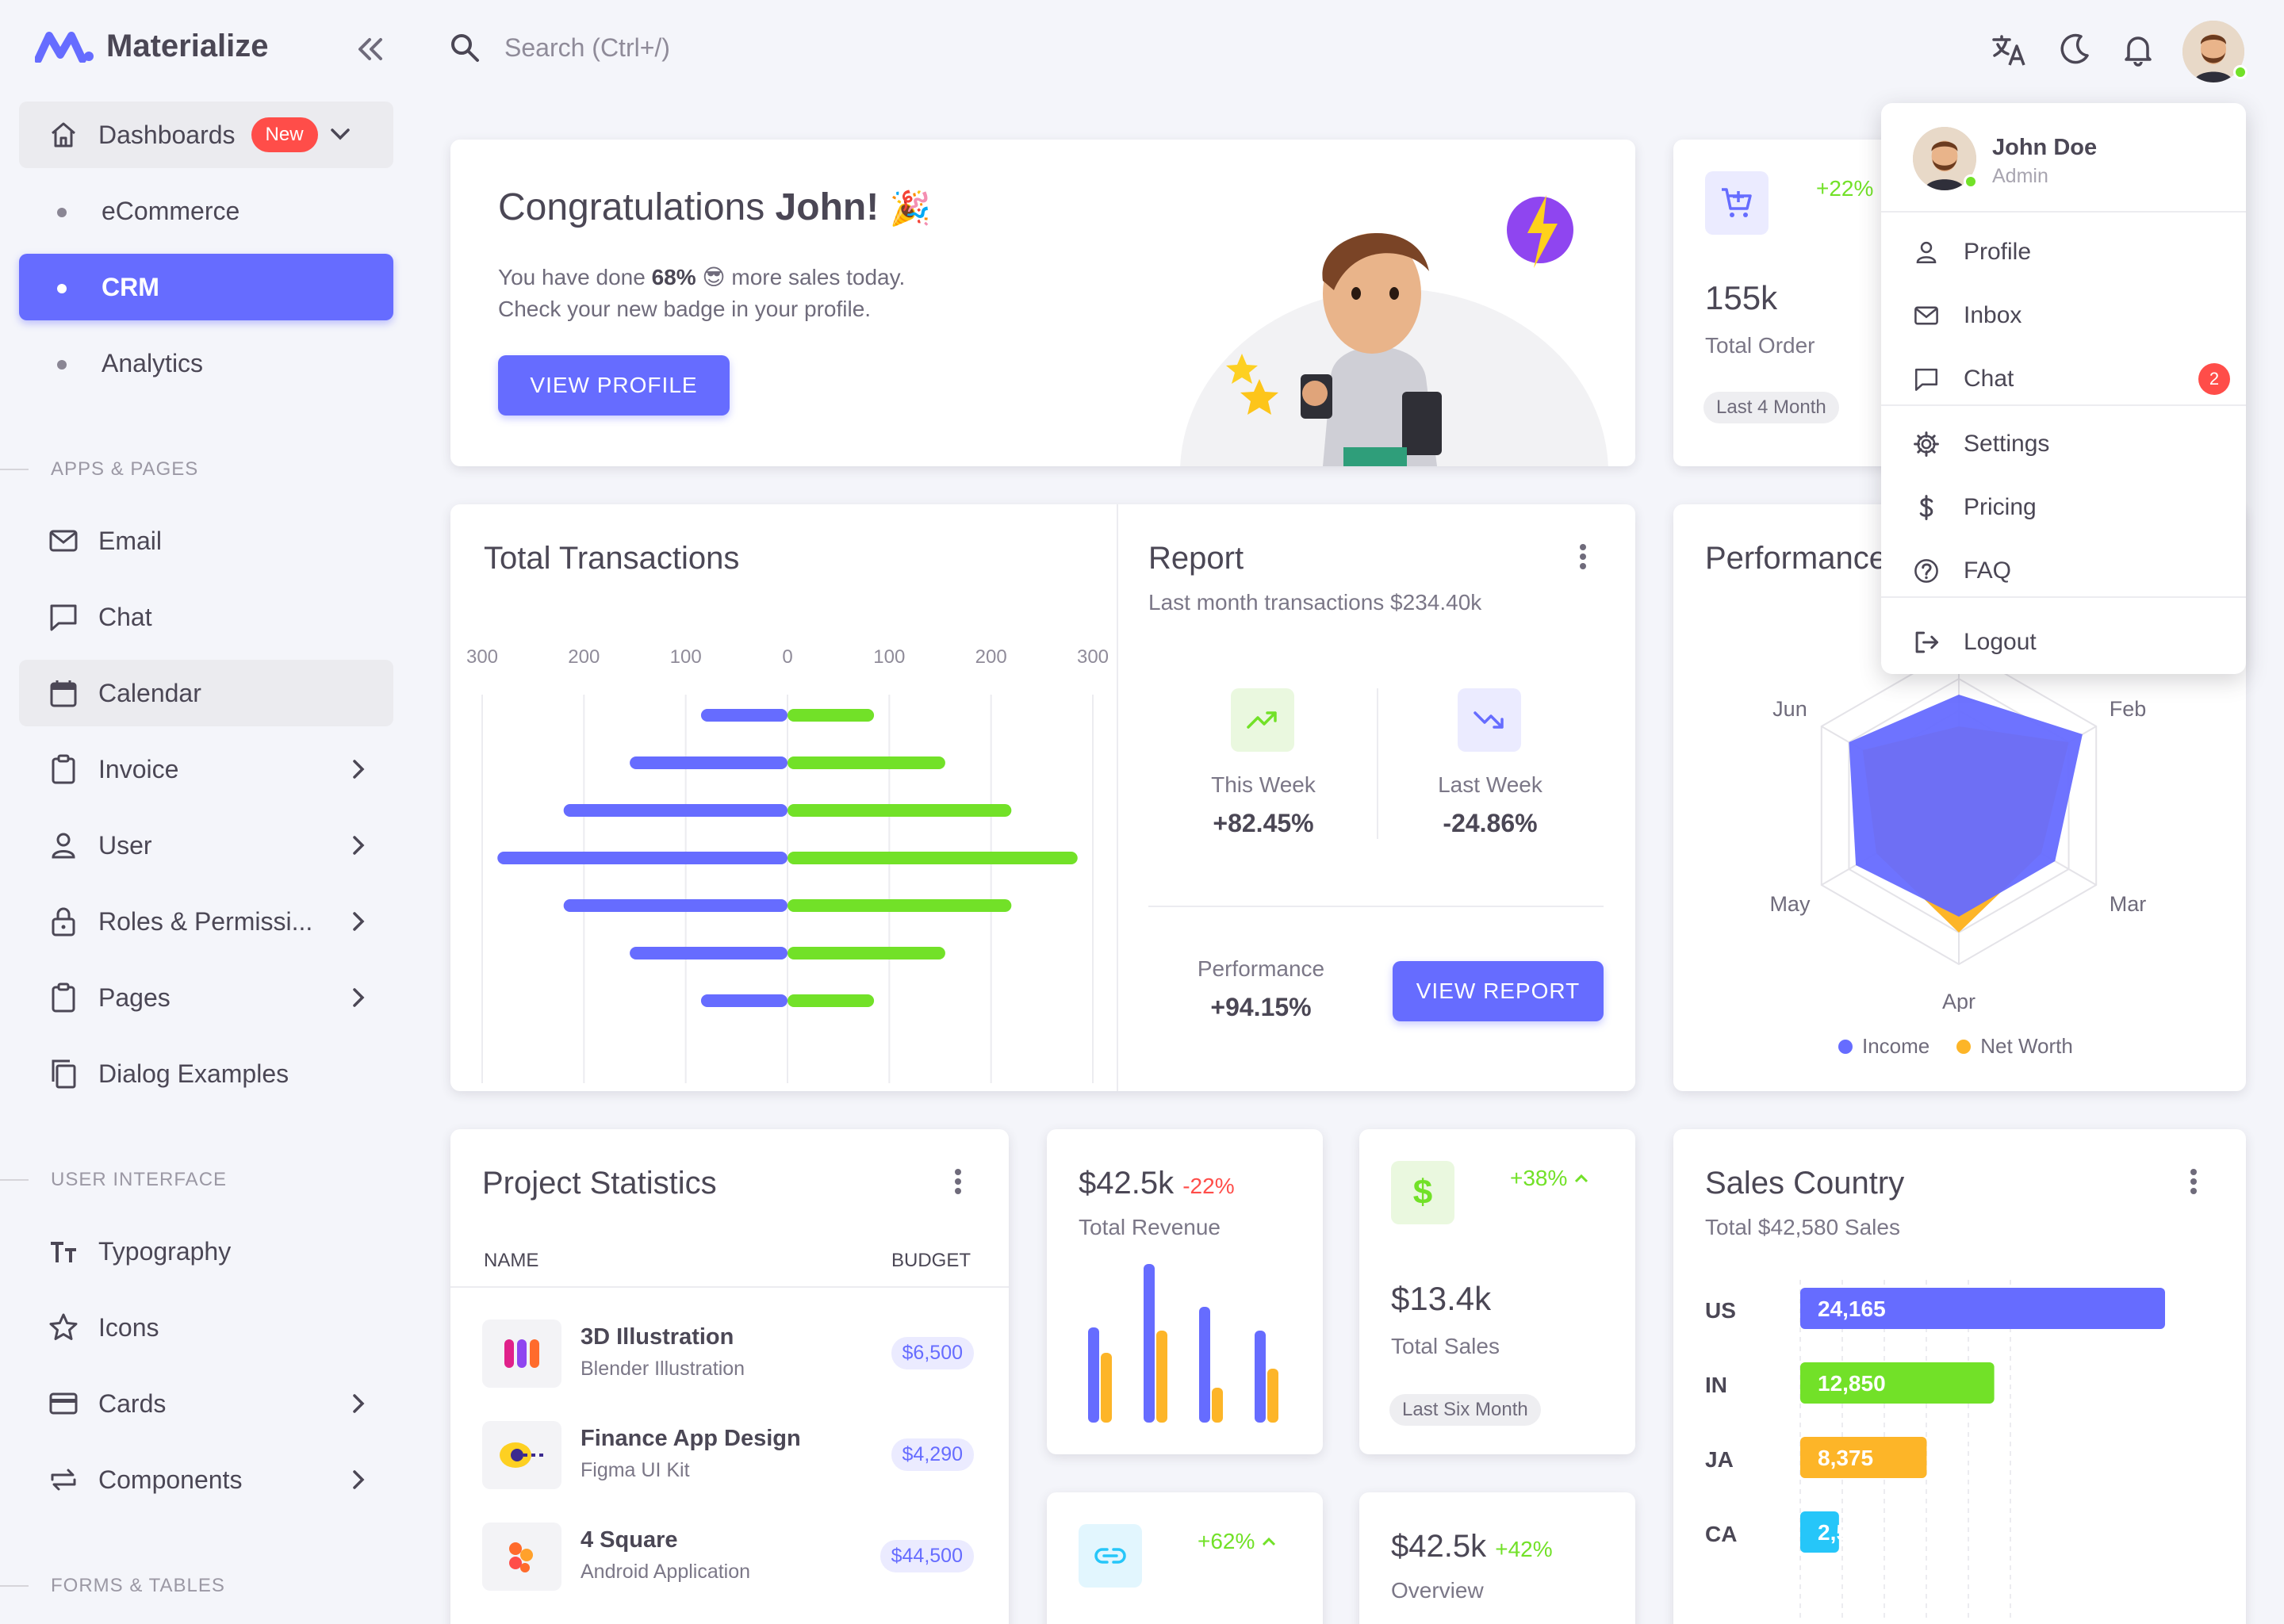 Image resolution: width=2284 pixels, height=1624 pixels. Describe the element at coordinates (130, 540) in the screenshot. I see `nav-email-label: Email` at that location.